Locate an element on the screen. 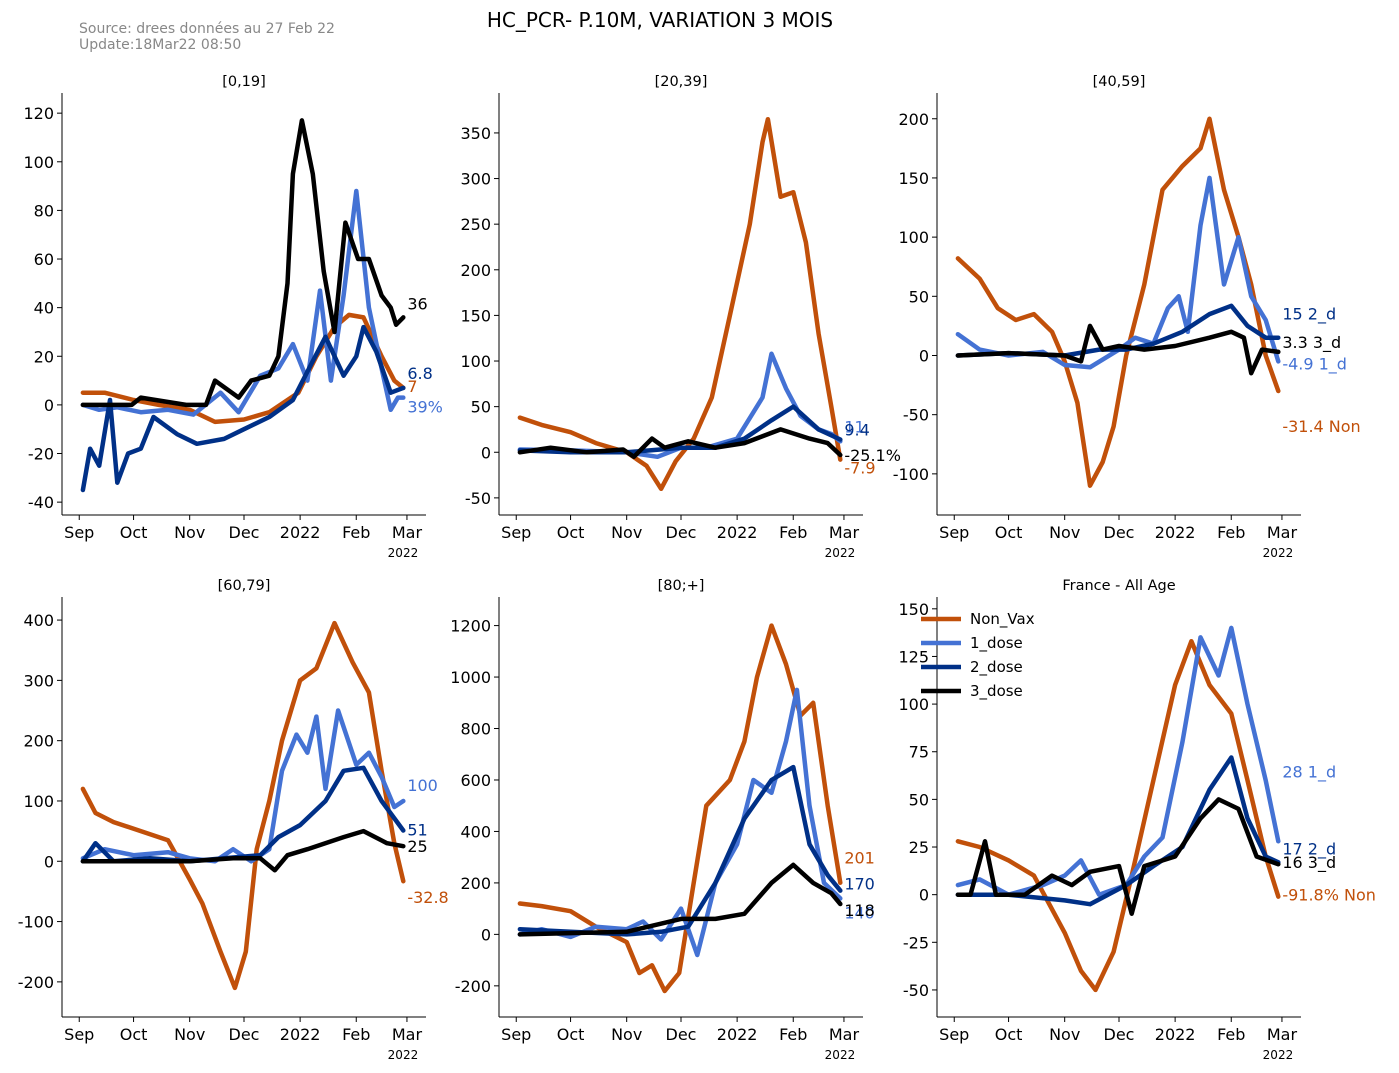  end-label-2_dose: 15 2_d is located at coordinates (1309, 315).